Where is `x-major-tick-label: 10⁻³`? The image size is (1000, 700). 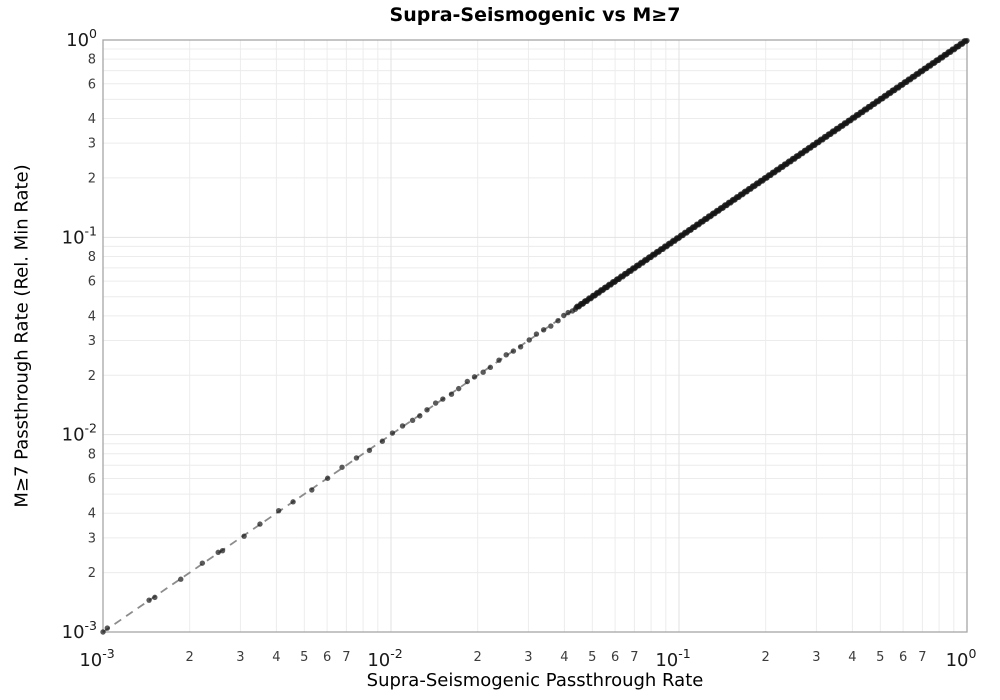 x-major-tick-label: 10⁻³ is located at coordinates (96, 658).